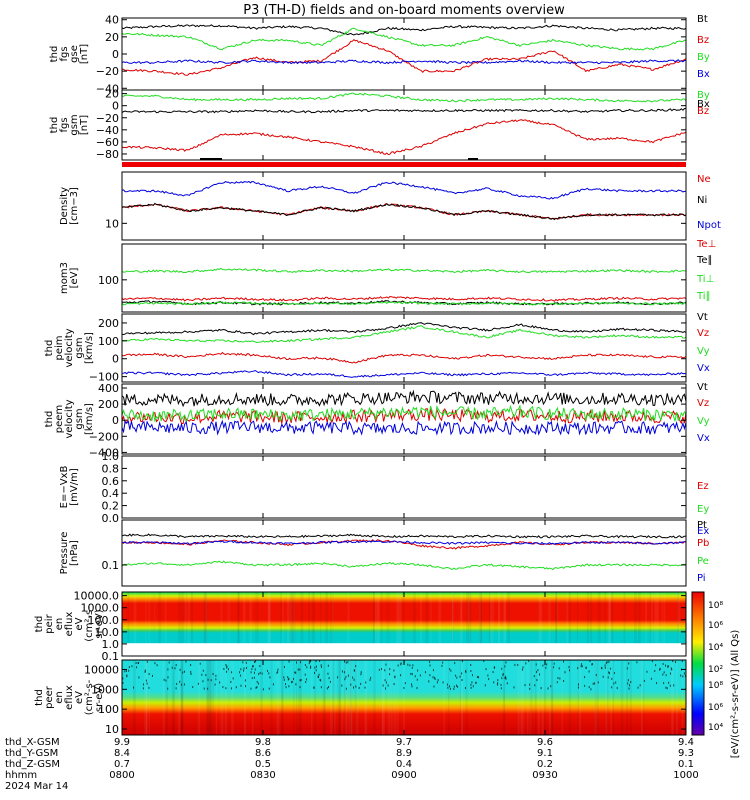 The image size is (750, 800). Describe the element at coordinates (404, 753) in the screenshot. I see `axis-value-y: 8.9` at that location.